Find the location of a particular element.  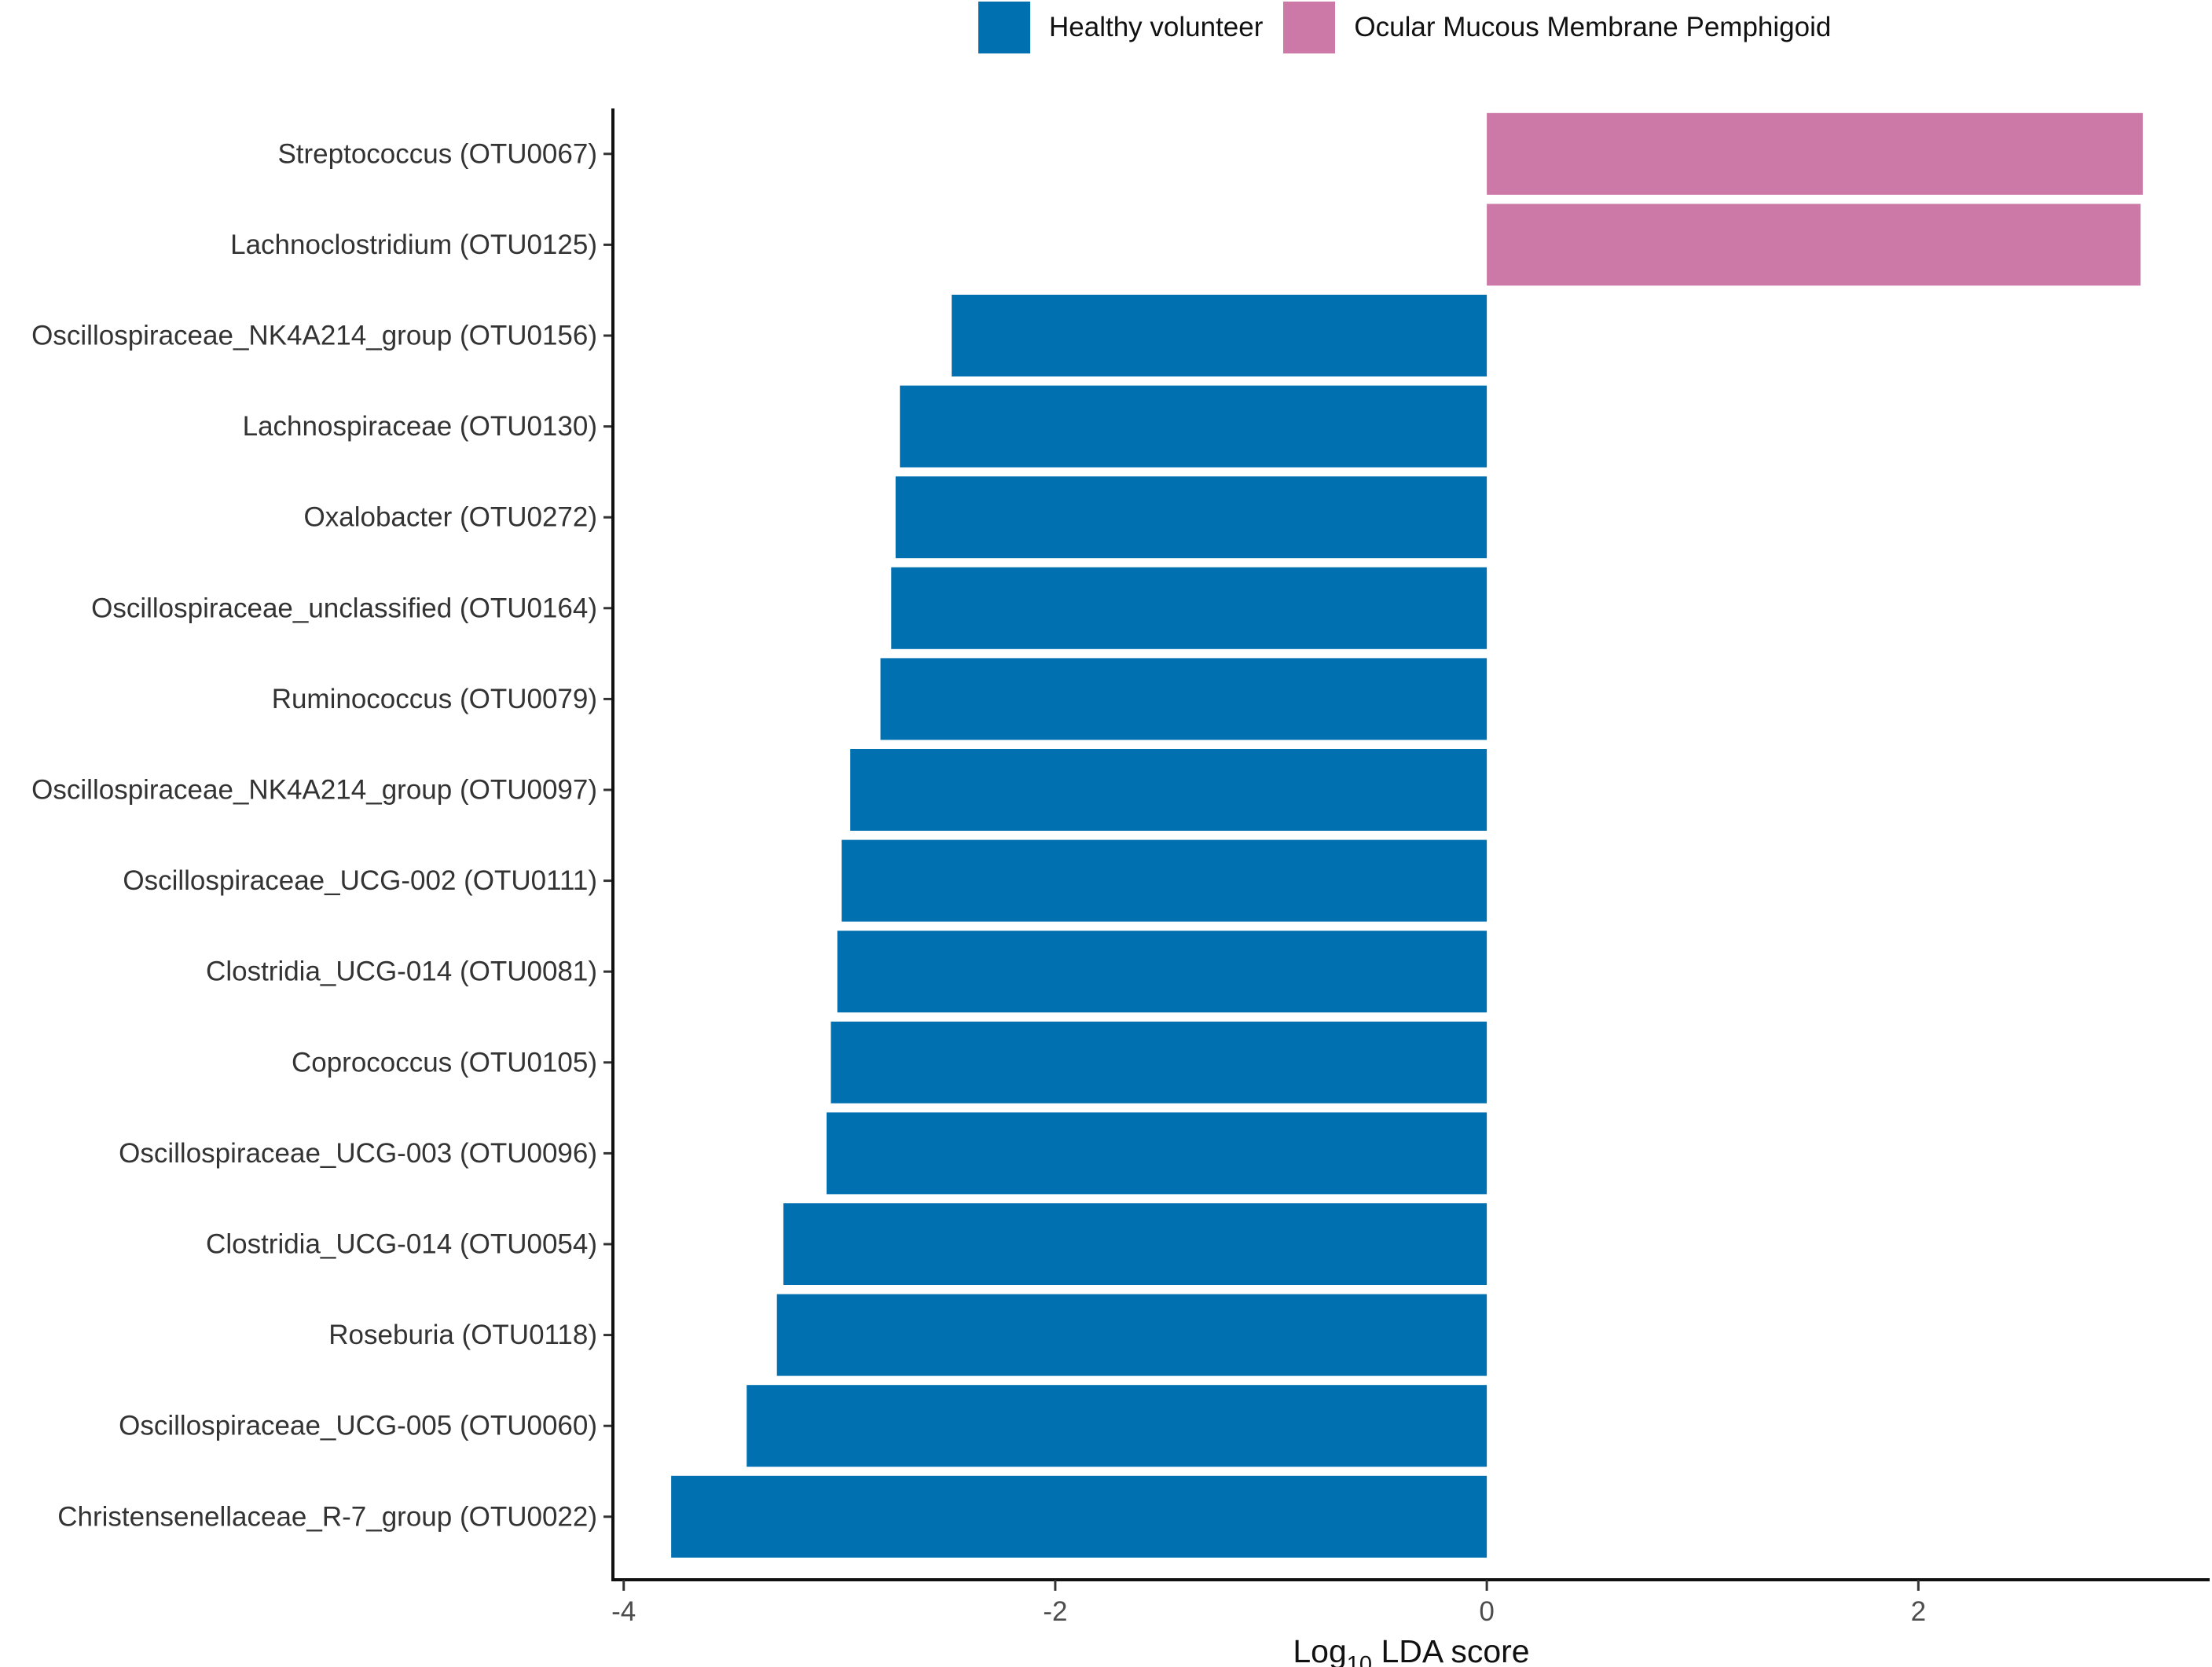

legend-swatch-ocular-mucous-membrane-pemphigoid is located at coordinates (1309, 27).